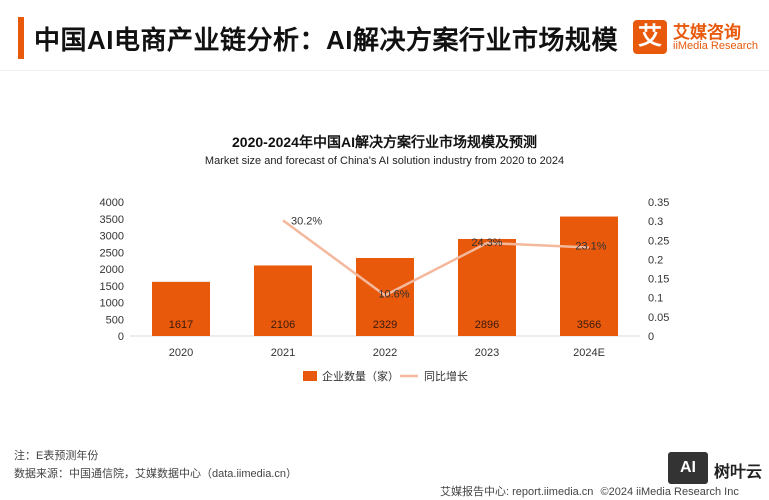  What do you see at coordinates (658, 318) in the screenshot?
I see `y-right-tick-label: 0.05` at bounding box center [658, 318].